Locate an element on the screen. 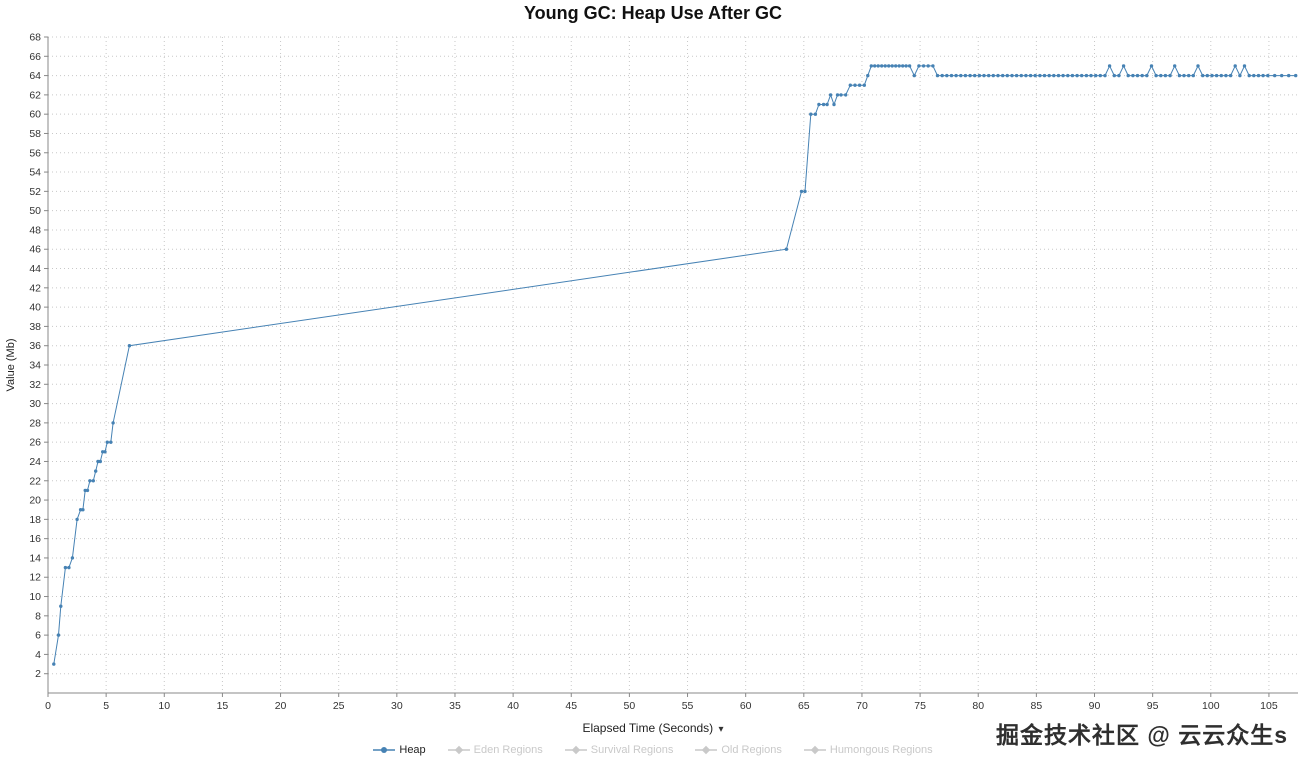  svg-text: 38 is located at coordinates (35, 327).